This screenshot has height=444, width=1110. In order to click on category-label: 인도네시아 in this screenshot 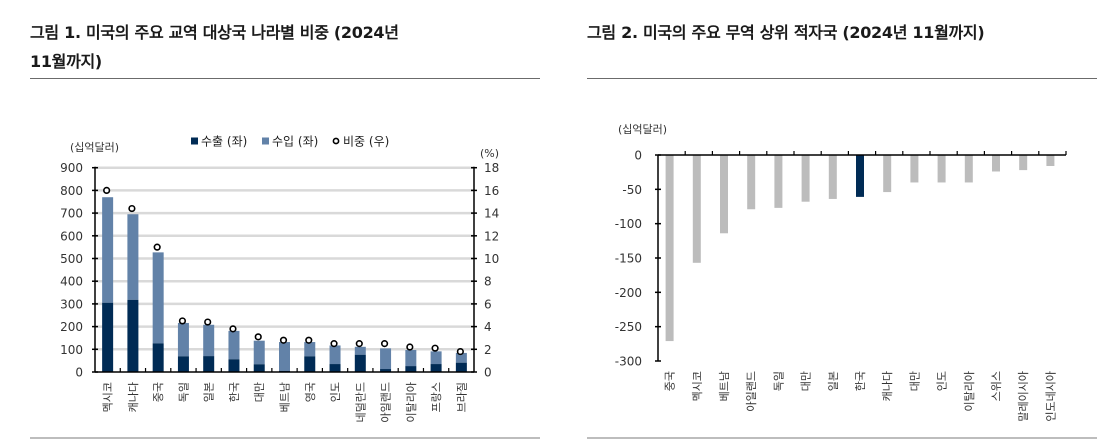, I will do `click(1050, 396)`.